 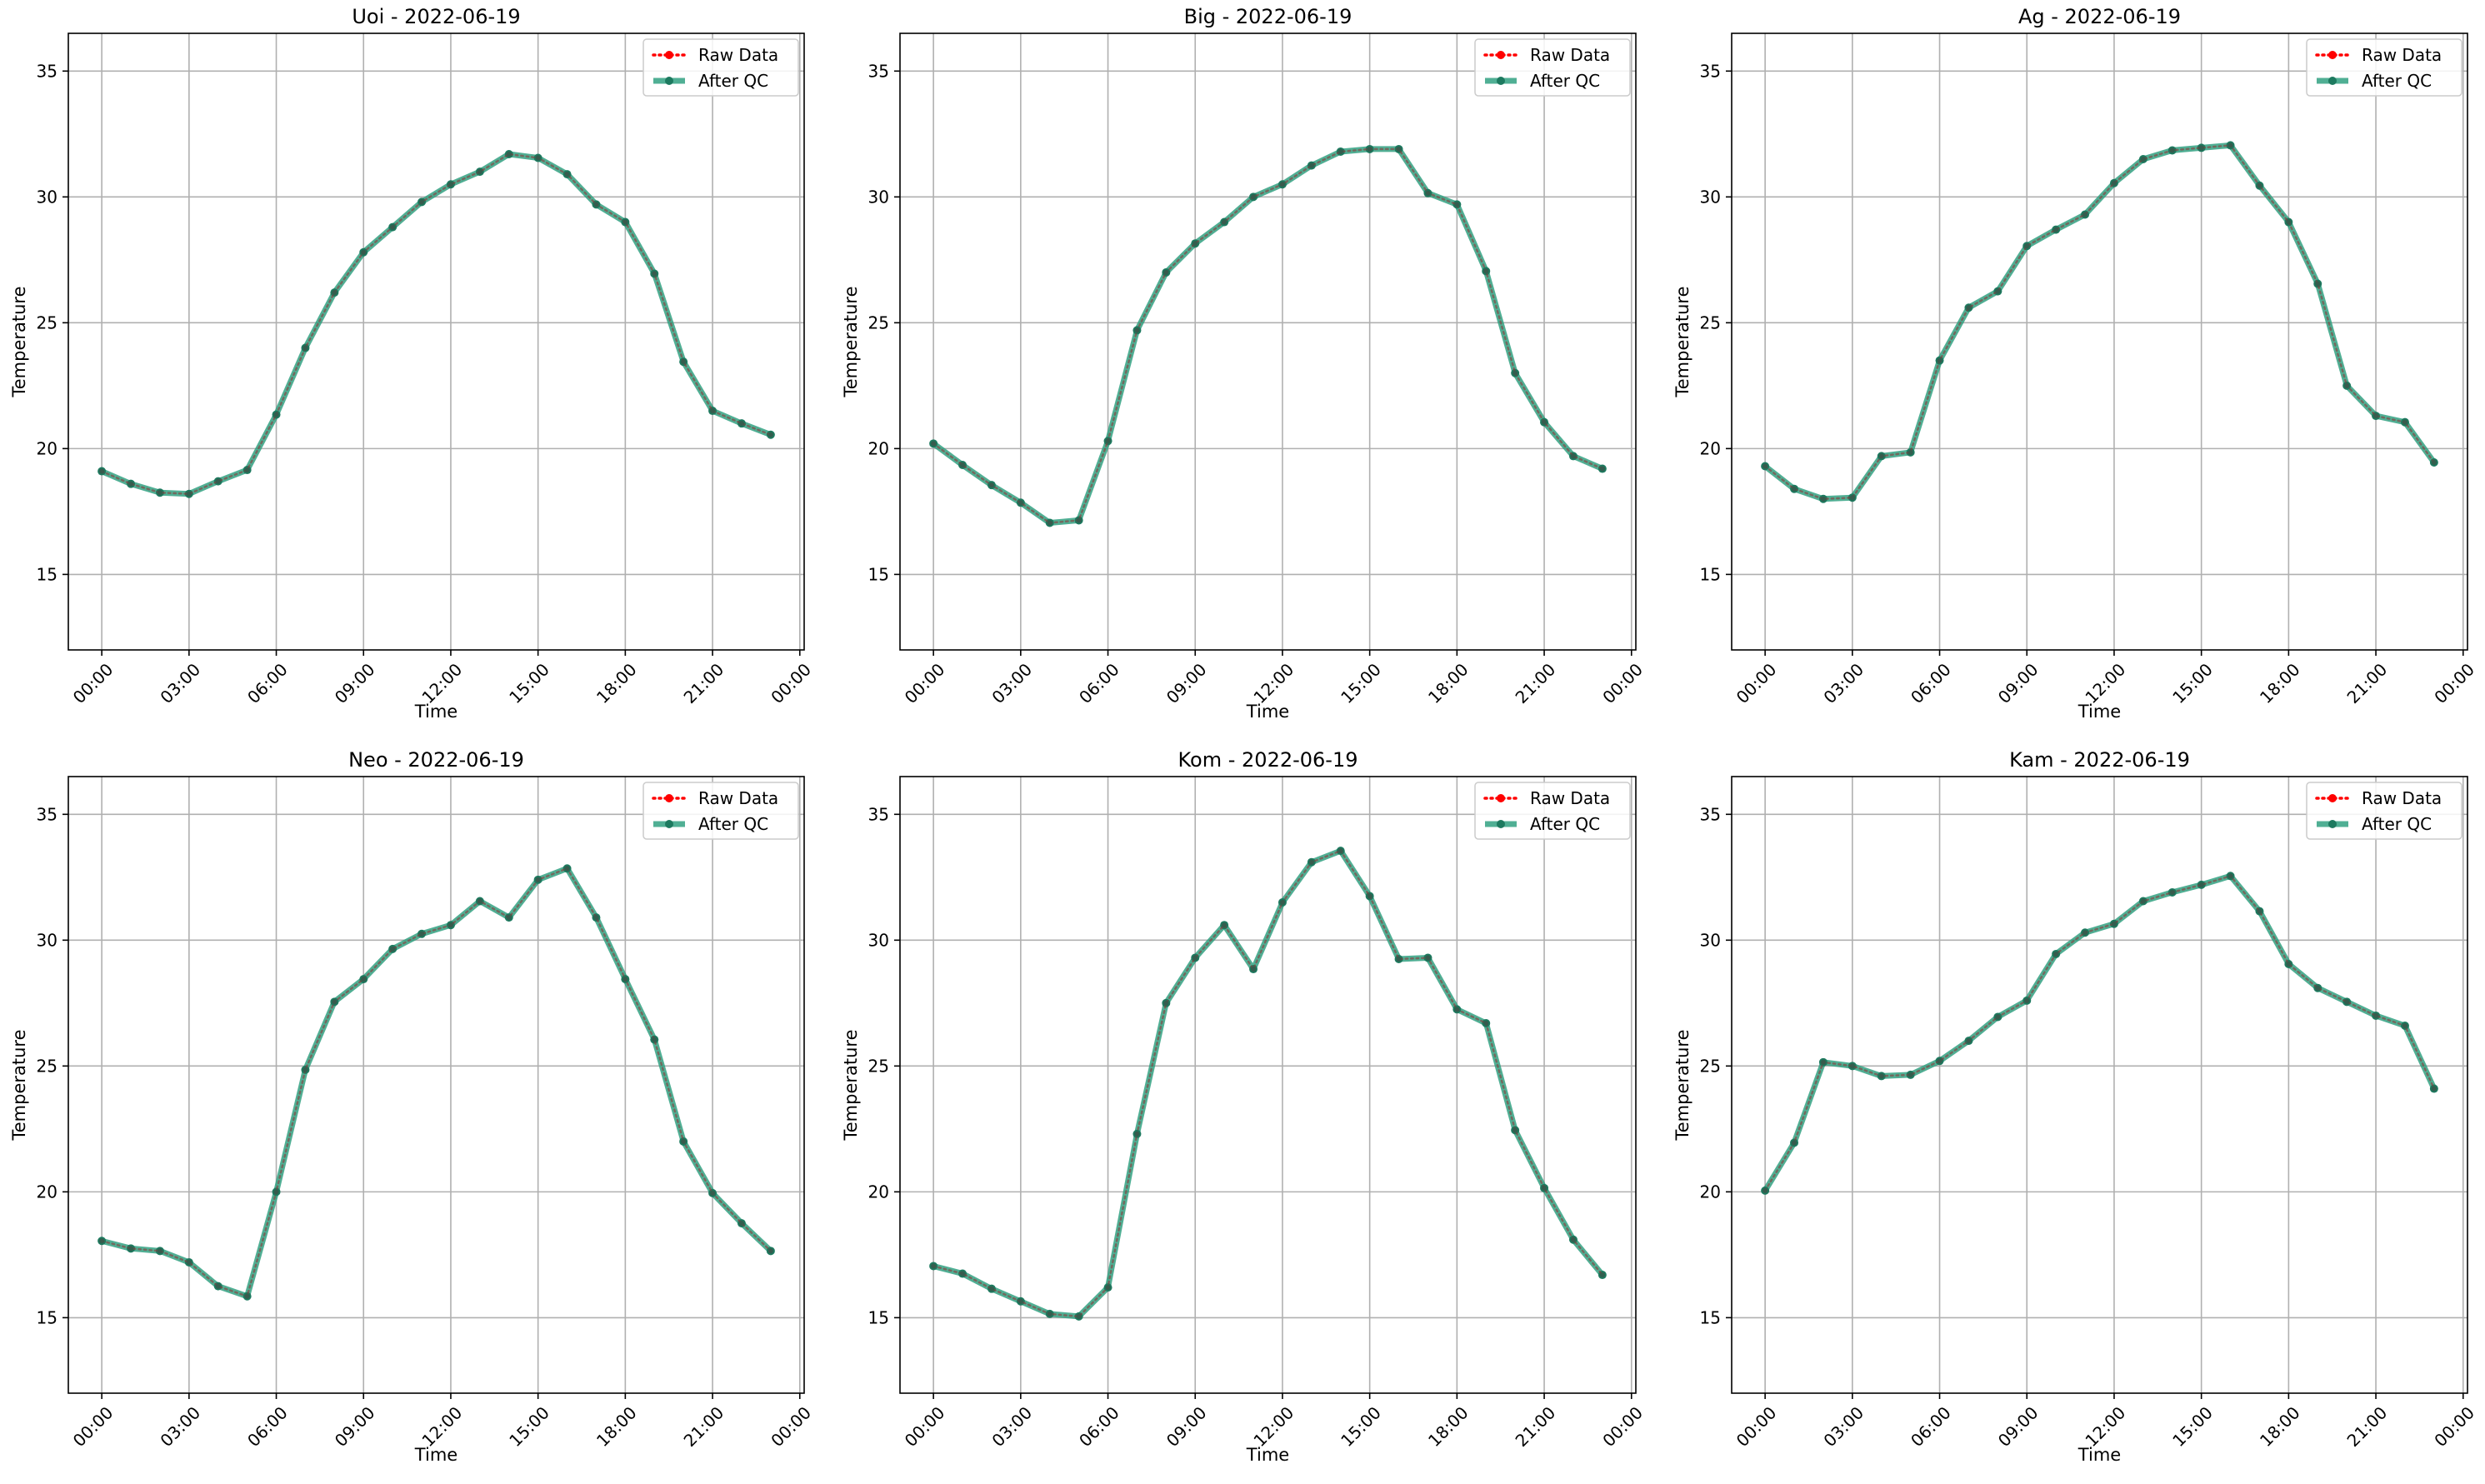 What do you see at coordinates (2100, 1033) in the screenshot?
I see `series-line-after-qc` at bounding box center [2100, 1033].